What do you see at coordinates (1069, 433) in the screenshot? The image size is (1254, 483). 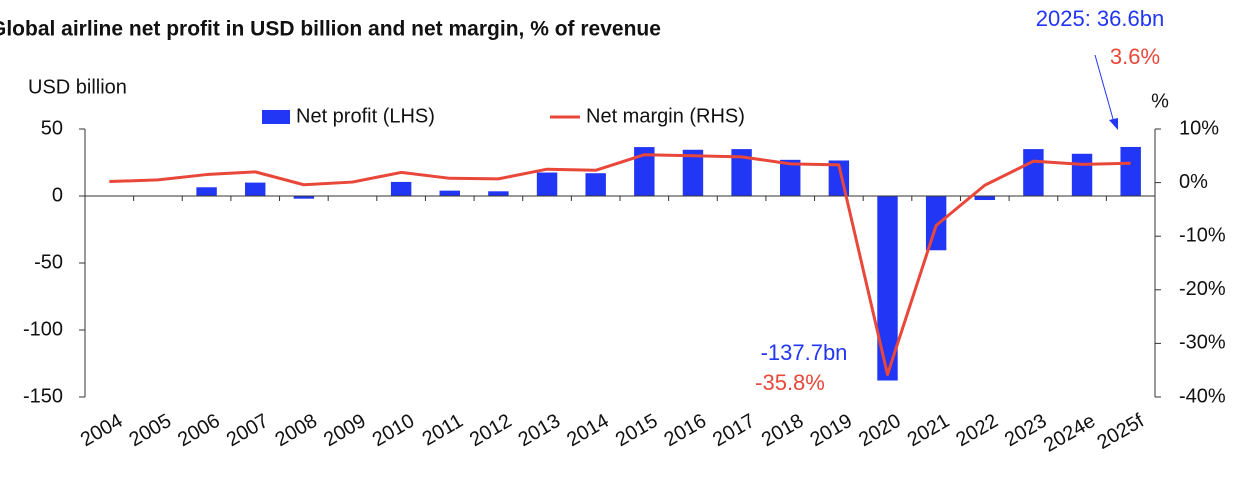 I see `x-tick-label: 2024e` at bounding box center [1069, 433].